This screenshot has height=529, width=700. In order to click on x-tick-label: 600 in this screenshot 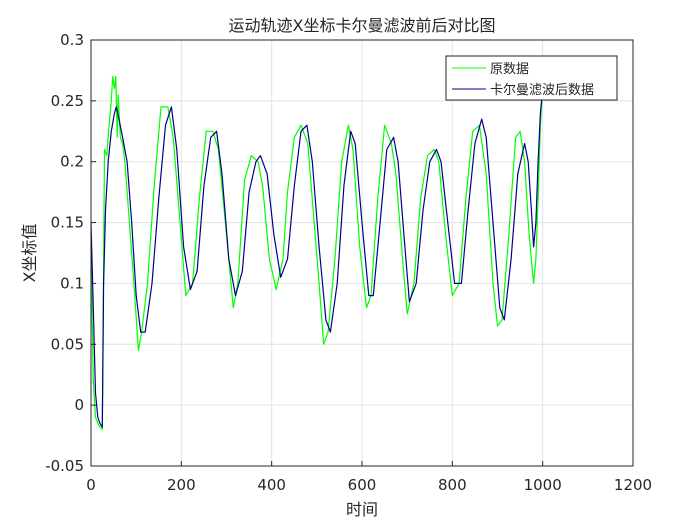, I will do `click(362, 485)`.